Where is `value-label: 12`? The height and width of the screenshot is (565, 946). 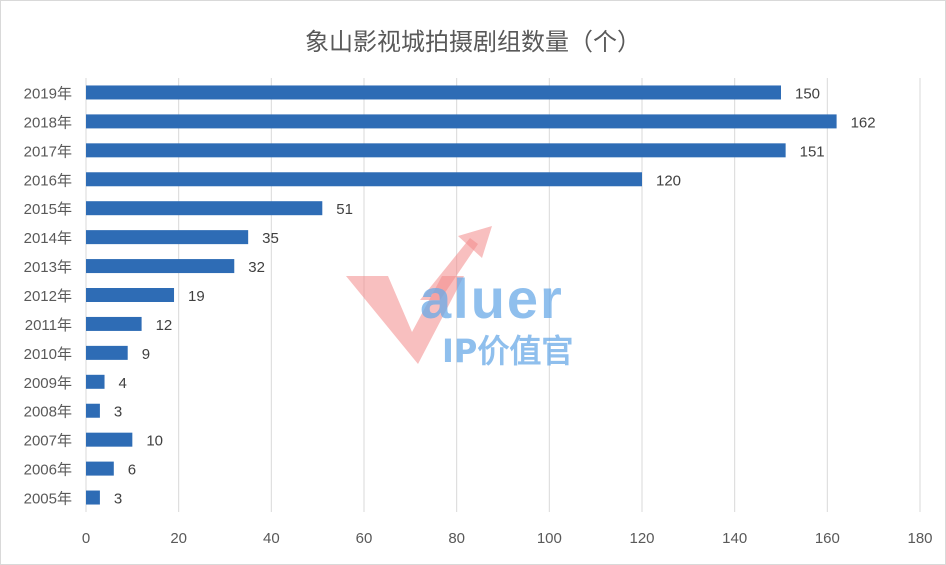 value-label: 12 is located at coordinates (164, 325).